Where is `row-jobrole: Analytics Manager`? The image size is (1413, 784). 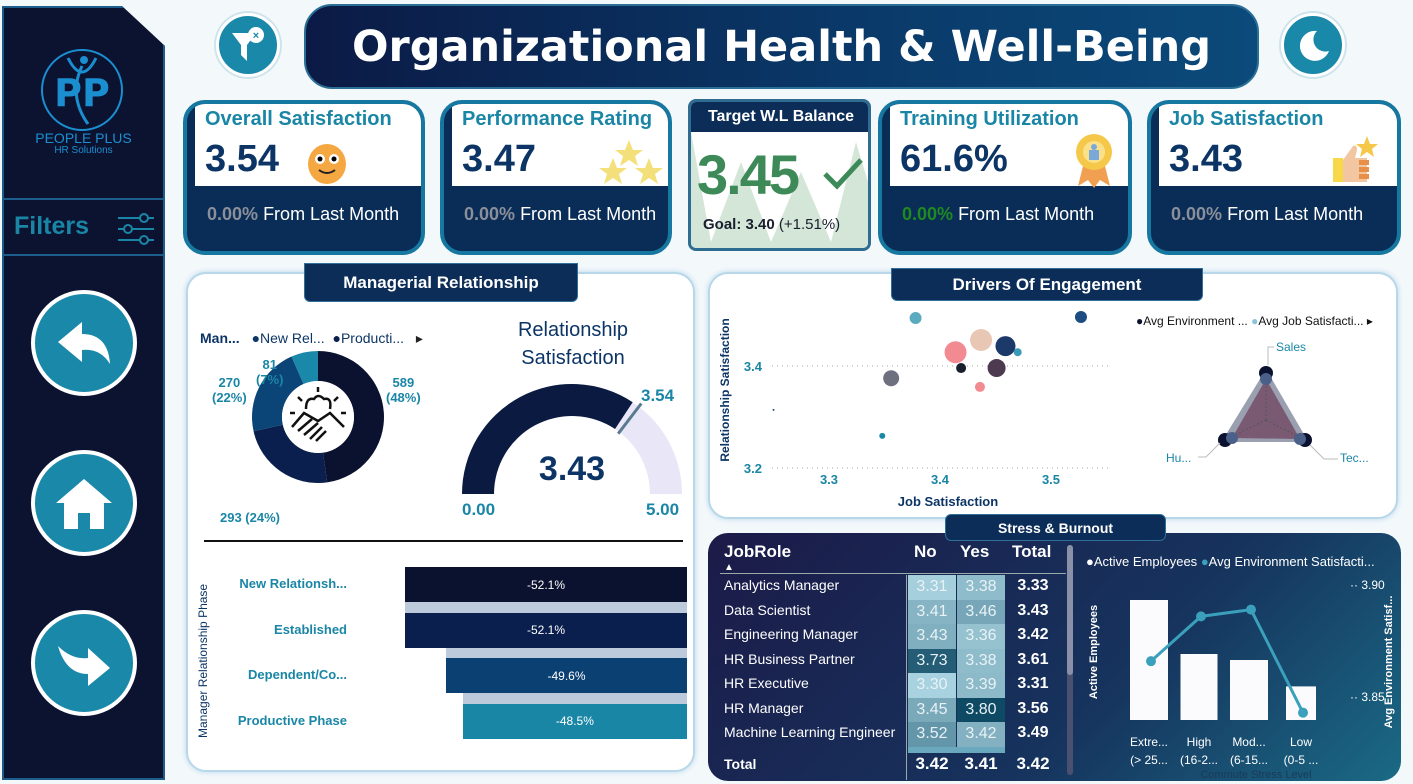 row-jobrole: Analytics Manager is located at coordinates (782, 585).